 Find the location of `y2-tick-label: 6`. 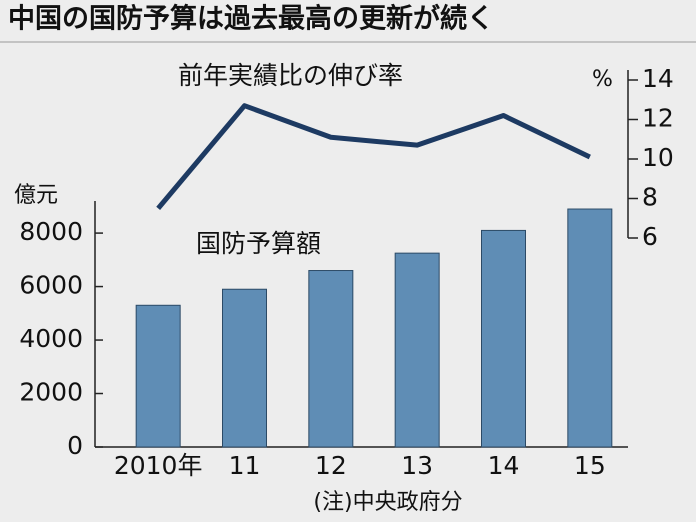

y2-tick-label: 6 is located at coordinates (650, 236).